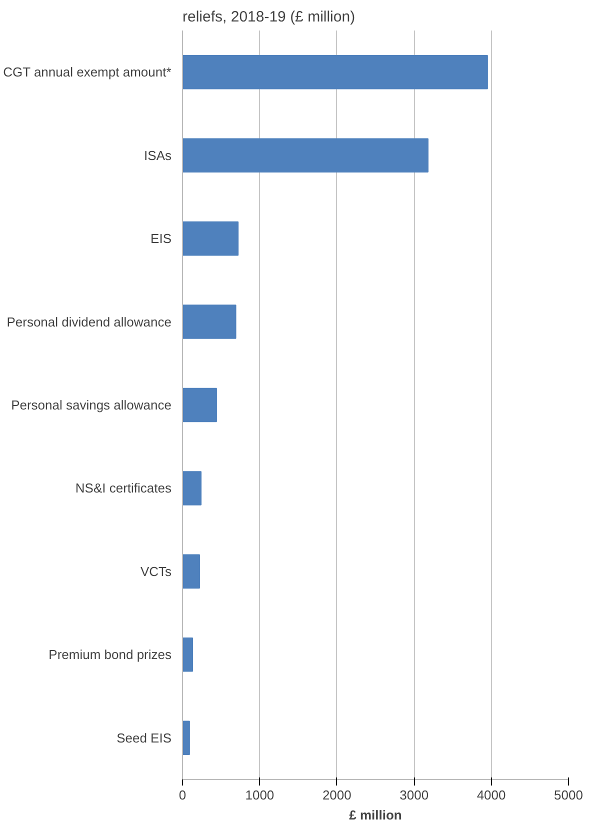 The height and width of the screenshot is (825, 606). I want to click on y-tick-label: Premium bond prizes, so click(110, 654).